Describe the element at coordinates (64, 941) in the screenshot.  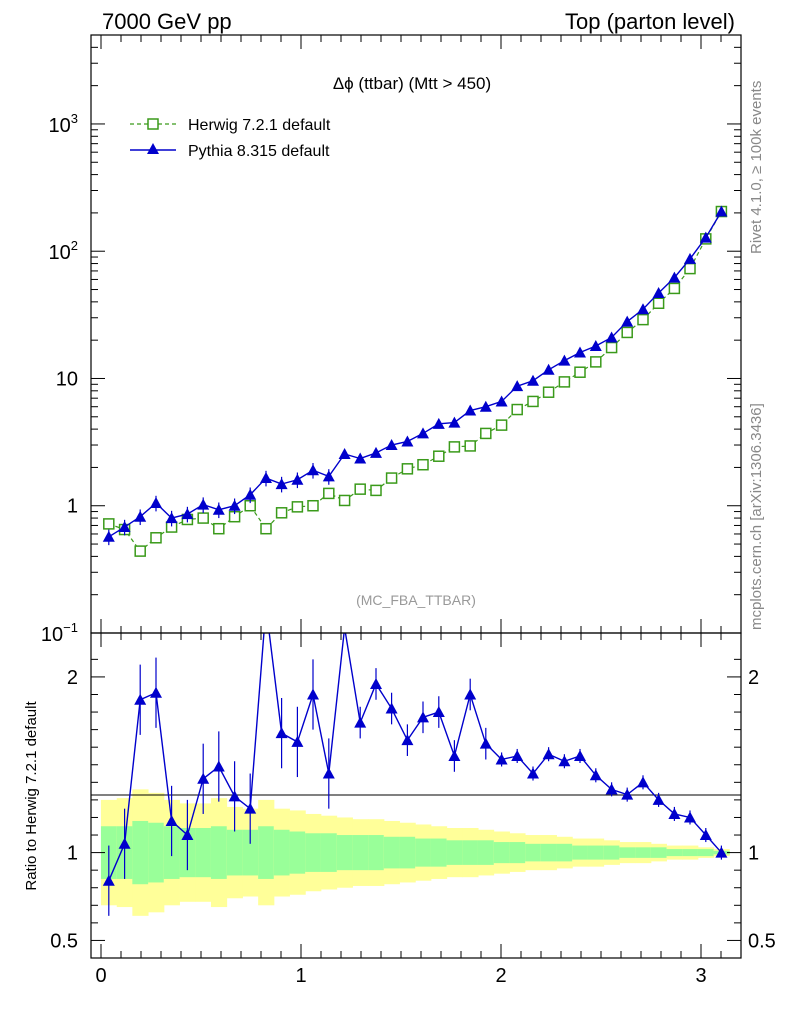
I see `ratio-ytick-label: 0.5` at that location.